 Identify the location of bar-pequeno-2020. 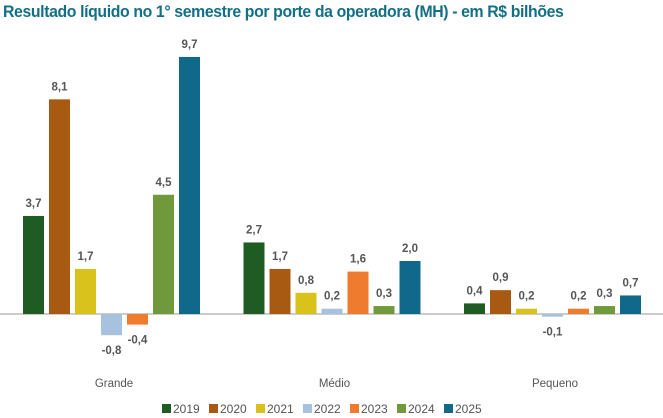
(500, 302).